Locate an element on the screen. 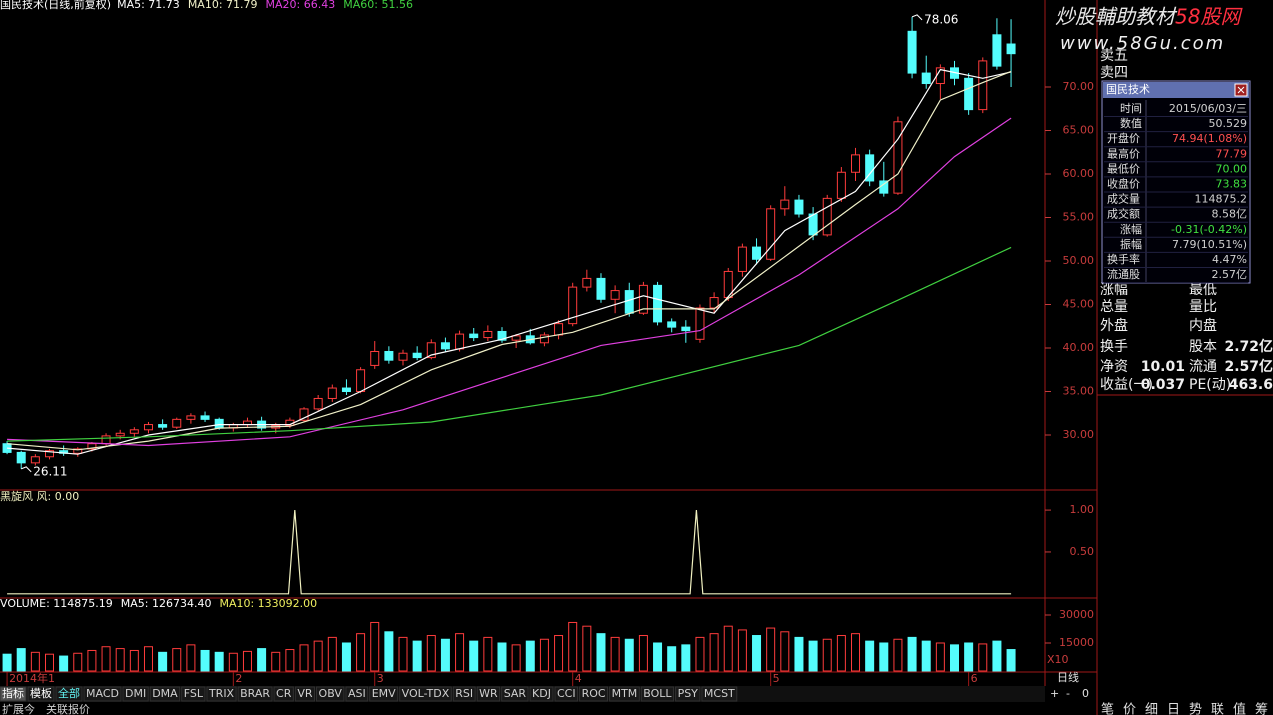 The image size is (1273, 715). tab: OBV is located at coordinates (331, 693).